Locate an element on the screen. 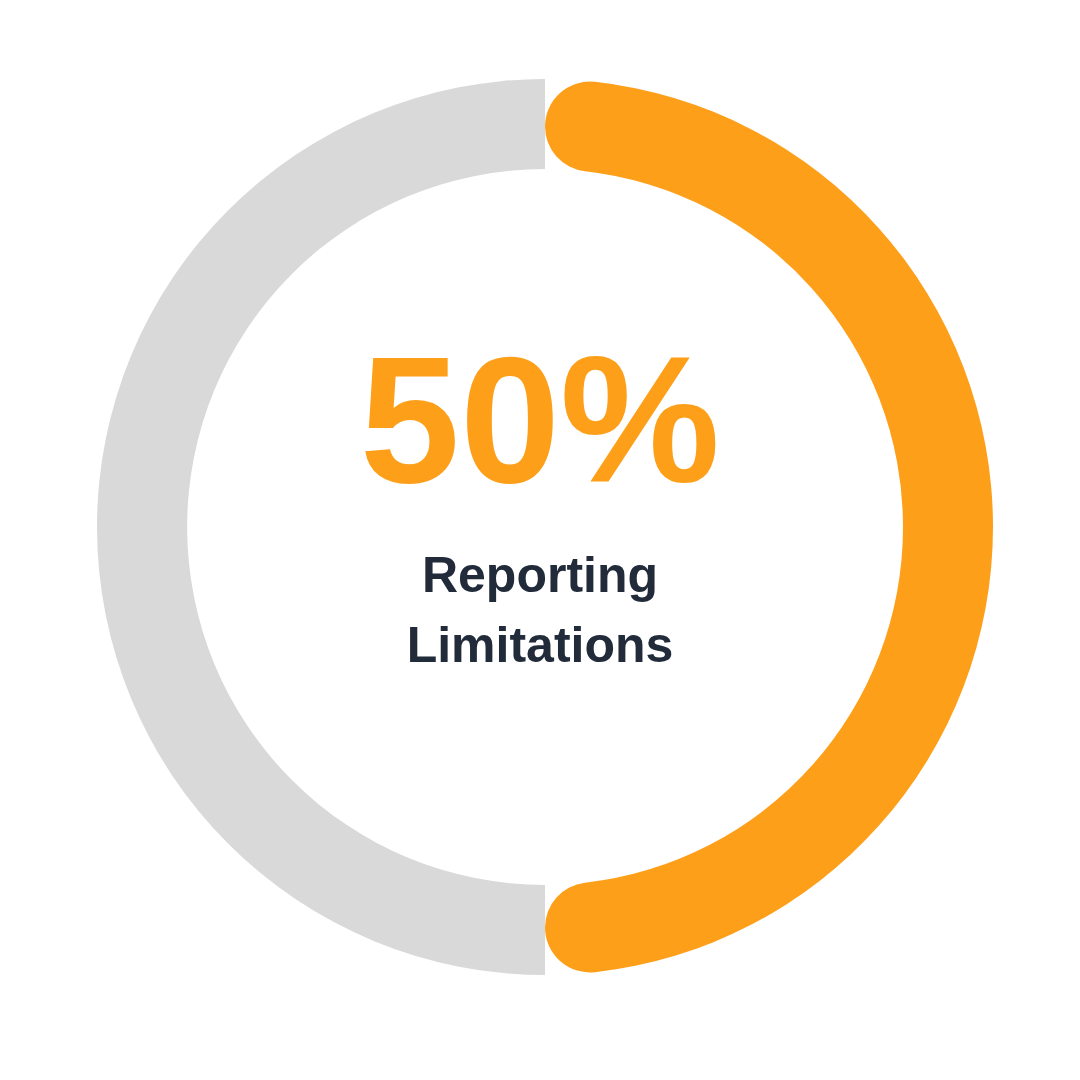  slice-label: Reporting Limitations is located at coordinates (540, 610).